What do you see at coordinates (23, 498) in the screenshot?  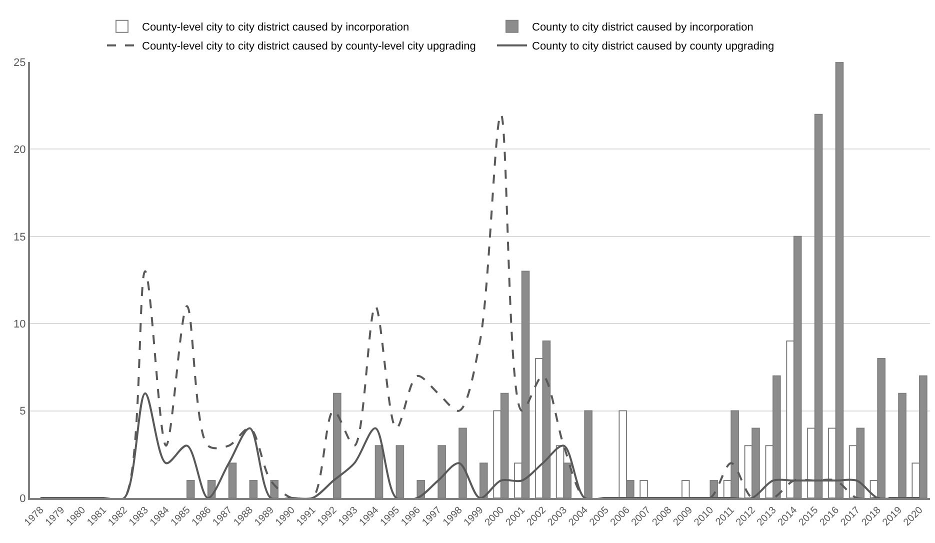 I see `y-tick-label: 0` at bounding box center [23, 498].